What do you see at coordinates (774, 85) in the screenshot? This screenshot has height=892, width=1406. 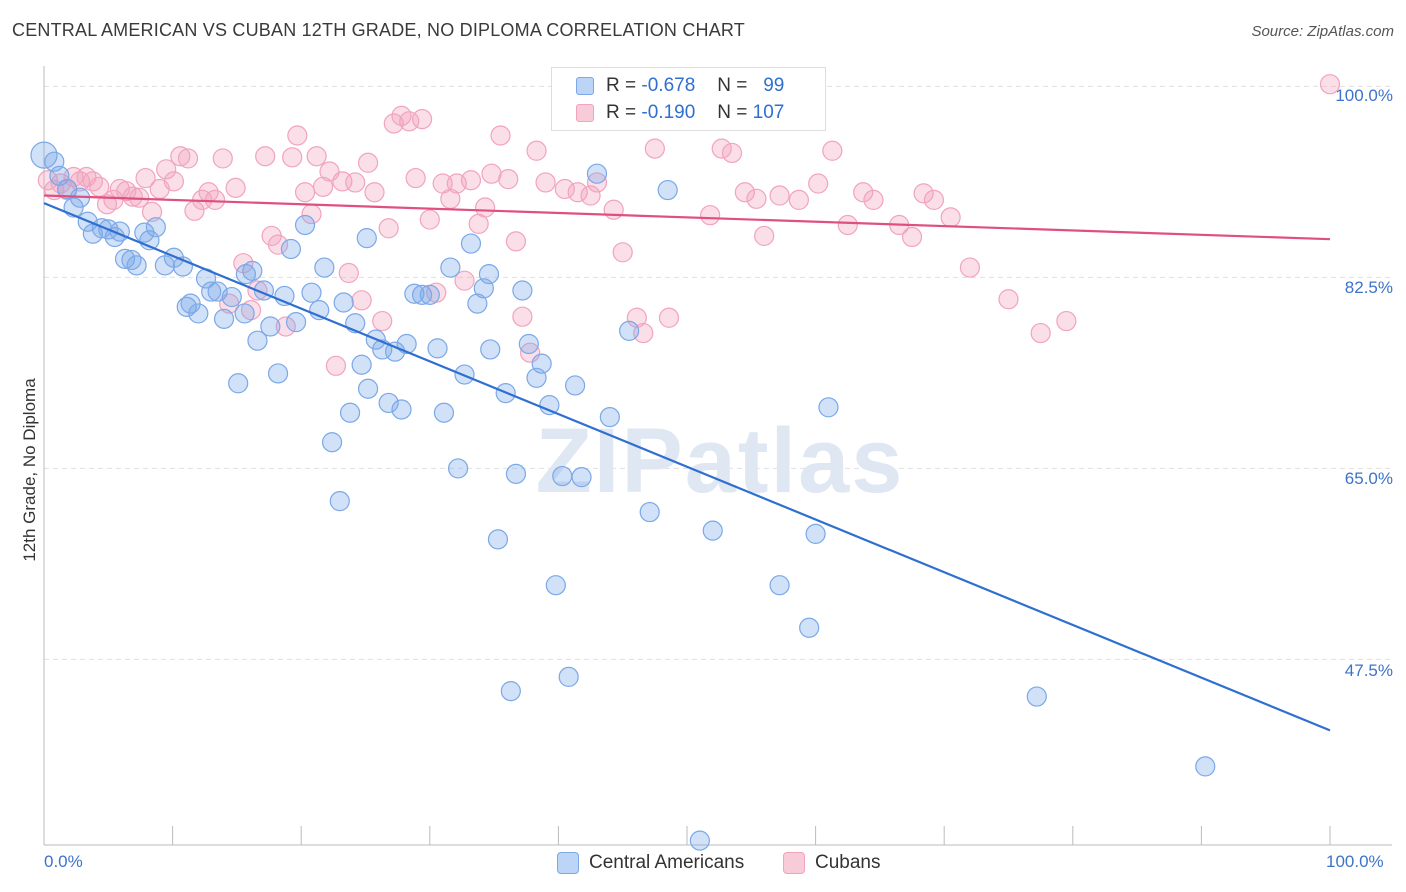 I see `n-value: 99` at bounding box center [774, 85].